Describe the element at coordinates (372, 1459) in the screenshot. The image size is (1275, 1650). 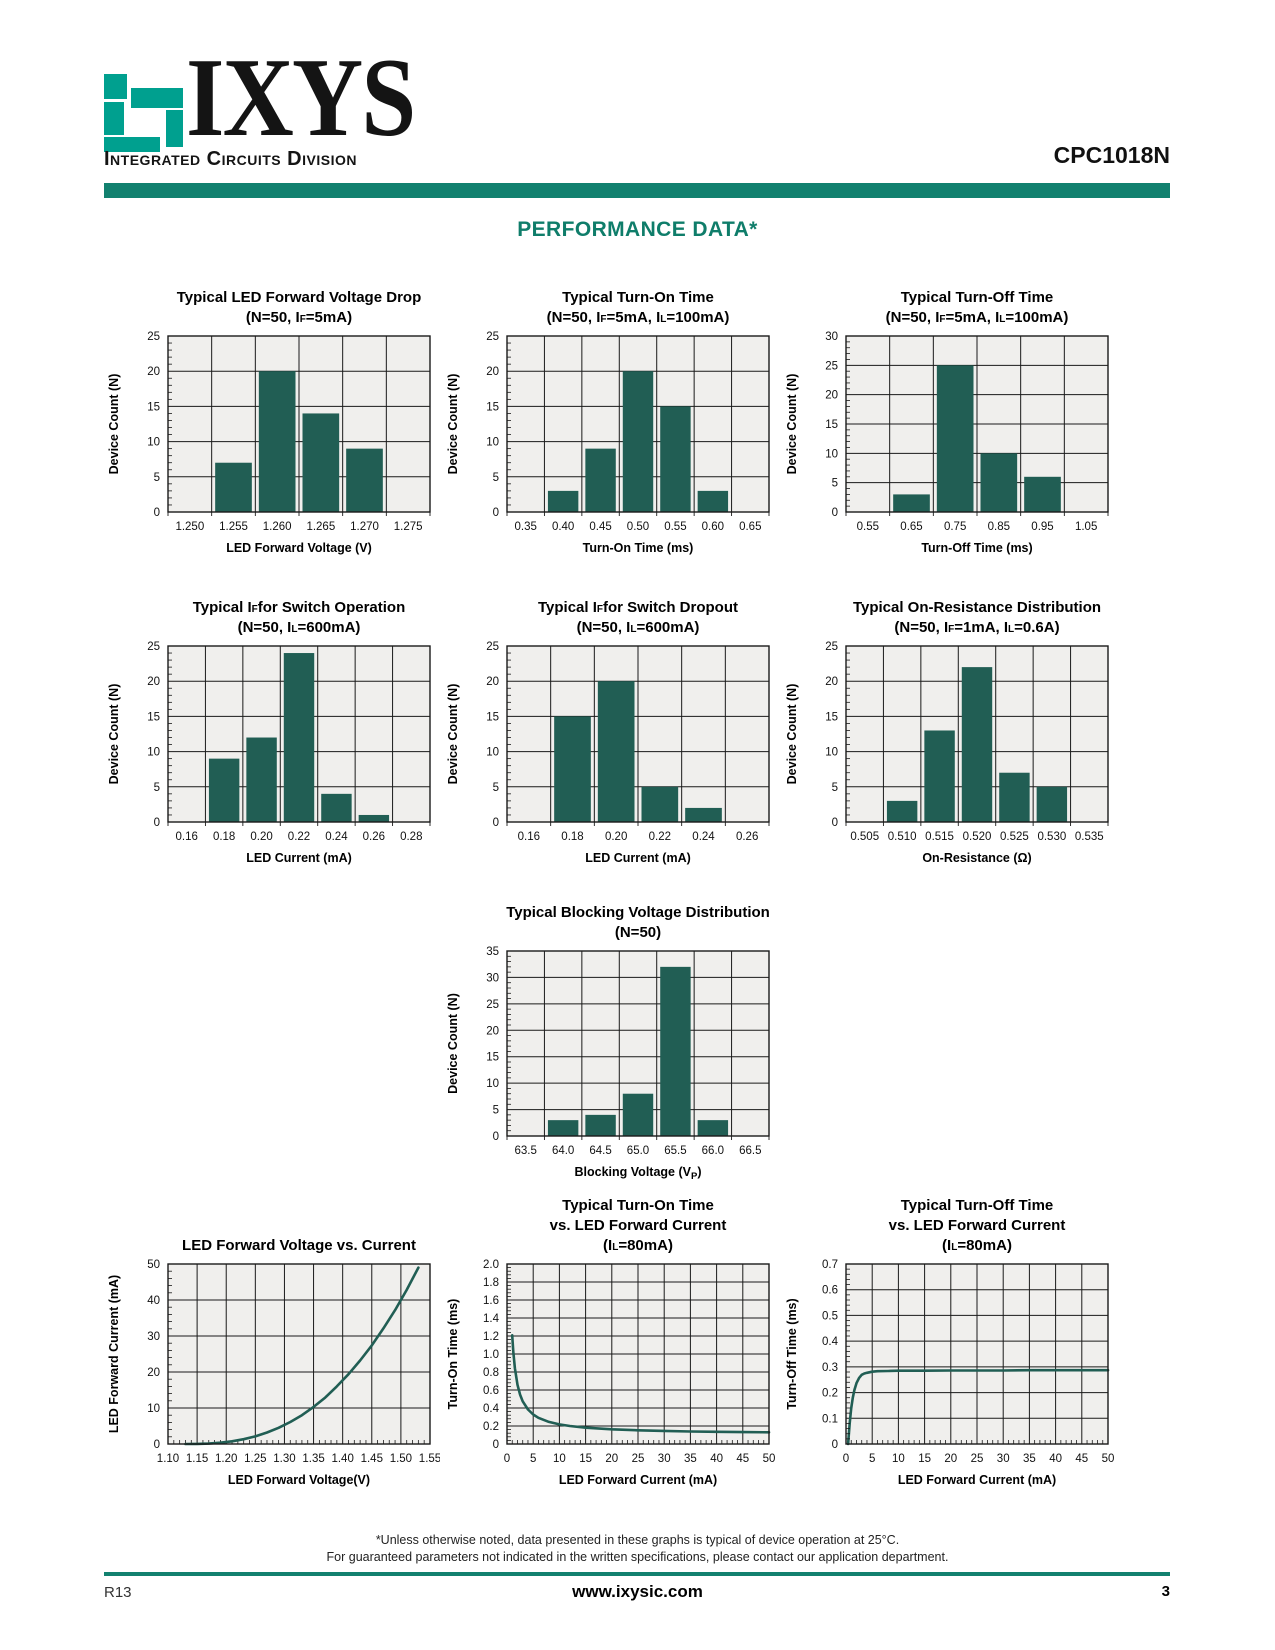
I see `svg-text: 1.45` at that location.